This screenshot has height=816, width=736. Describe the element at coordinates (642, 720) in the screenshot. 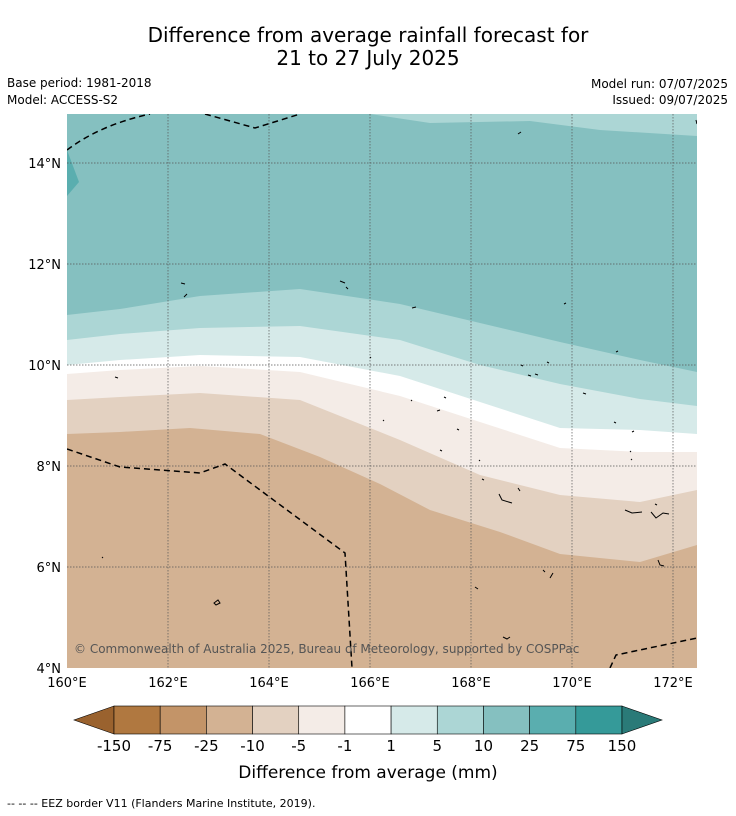

I see `colorbar-high-extend` at that location.